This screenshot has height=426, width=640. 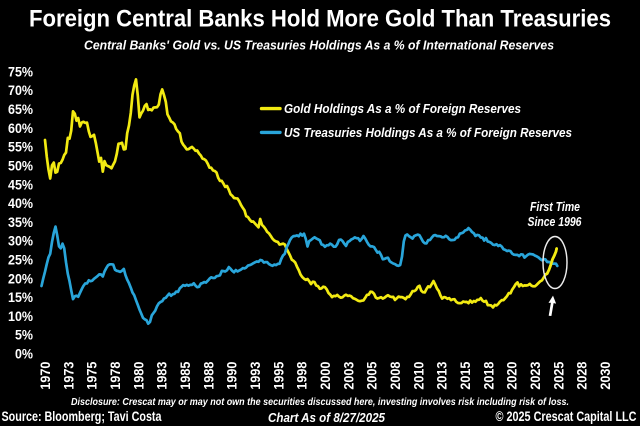 I want to click on svg-text: 2020, so click(x=512, y=375).